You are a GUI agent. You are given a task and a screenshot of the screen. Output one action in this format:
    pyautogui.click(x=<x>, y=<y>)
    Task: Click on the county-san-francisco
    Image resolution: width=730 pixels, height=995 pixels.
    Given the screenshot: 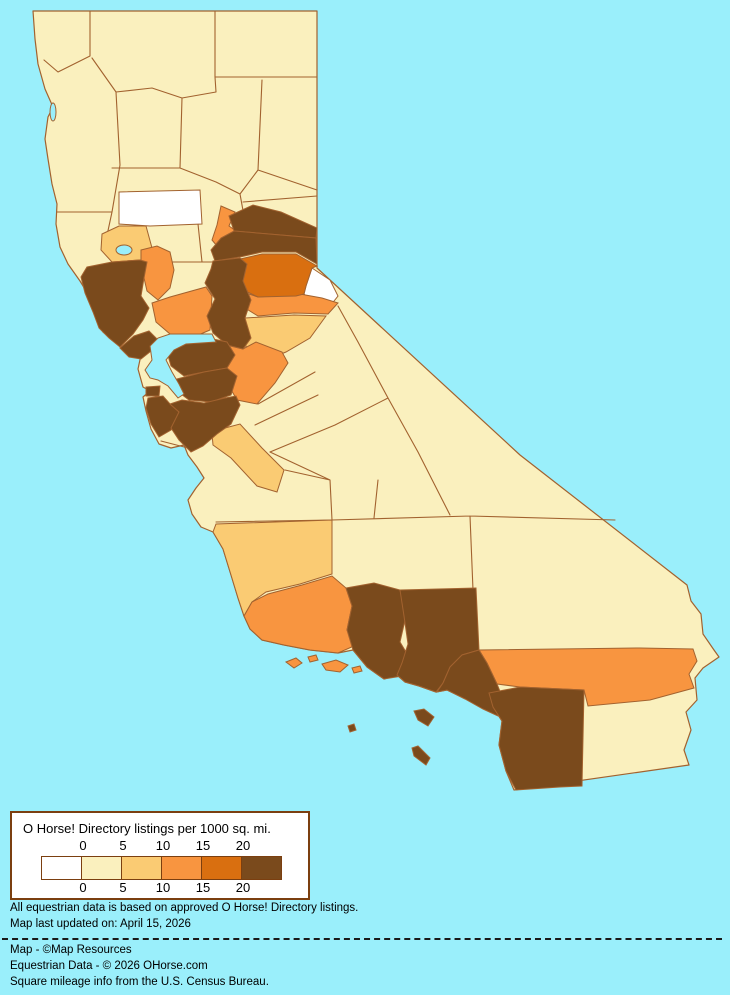 What is the action you would take?
    pyautogui.click(x=153, y=391)
    